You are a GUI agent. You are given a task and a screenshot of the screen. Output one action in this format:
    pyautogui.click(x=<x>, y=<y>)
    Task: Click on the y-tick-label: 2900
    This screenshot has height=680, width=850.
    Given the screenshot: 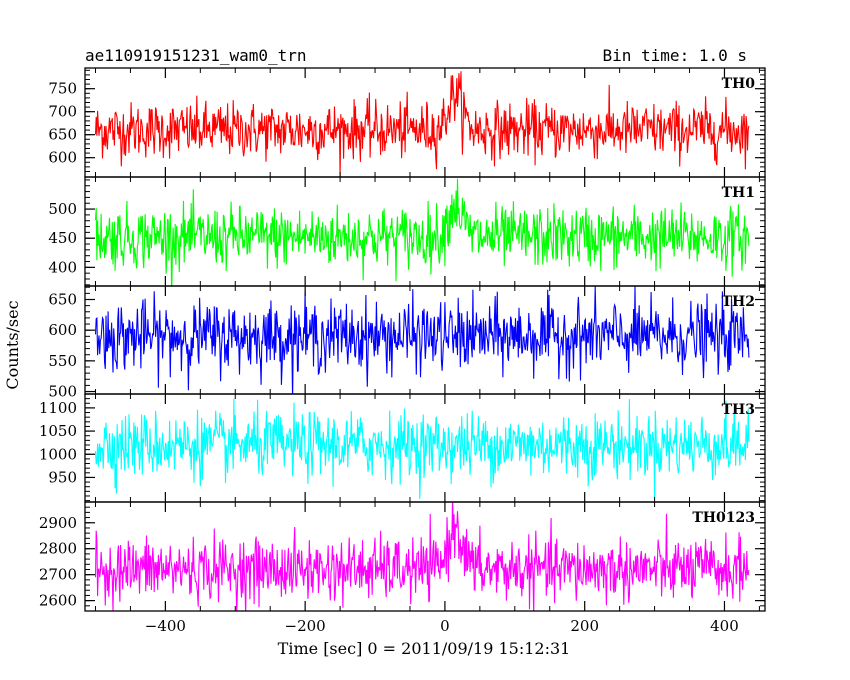 What is the action you would take?
    pyautogui.click(x=58, y=523)
    